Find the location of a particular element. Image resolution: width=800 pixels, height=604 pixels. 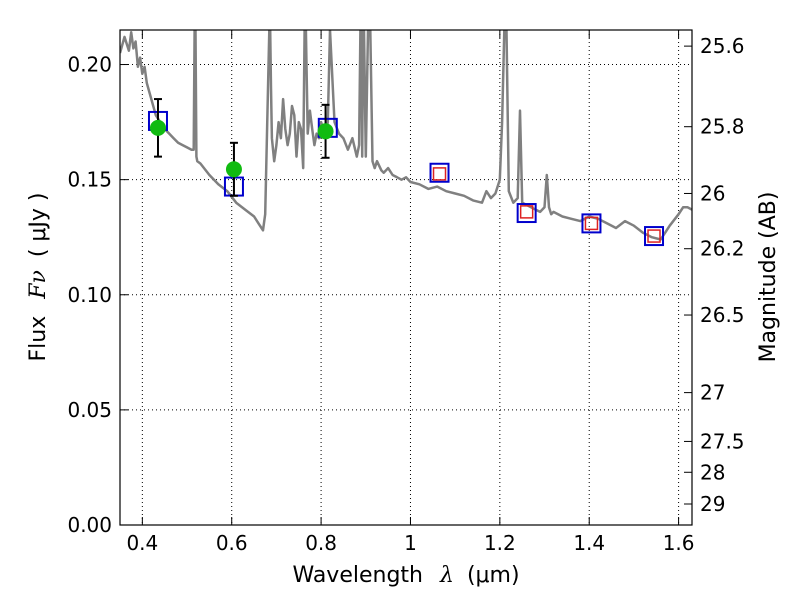

y-axis-title-text: Flux is located at coordinates (38, 339).